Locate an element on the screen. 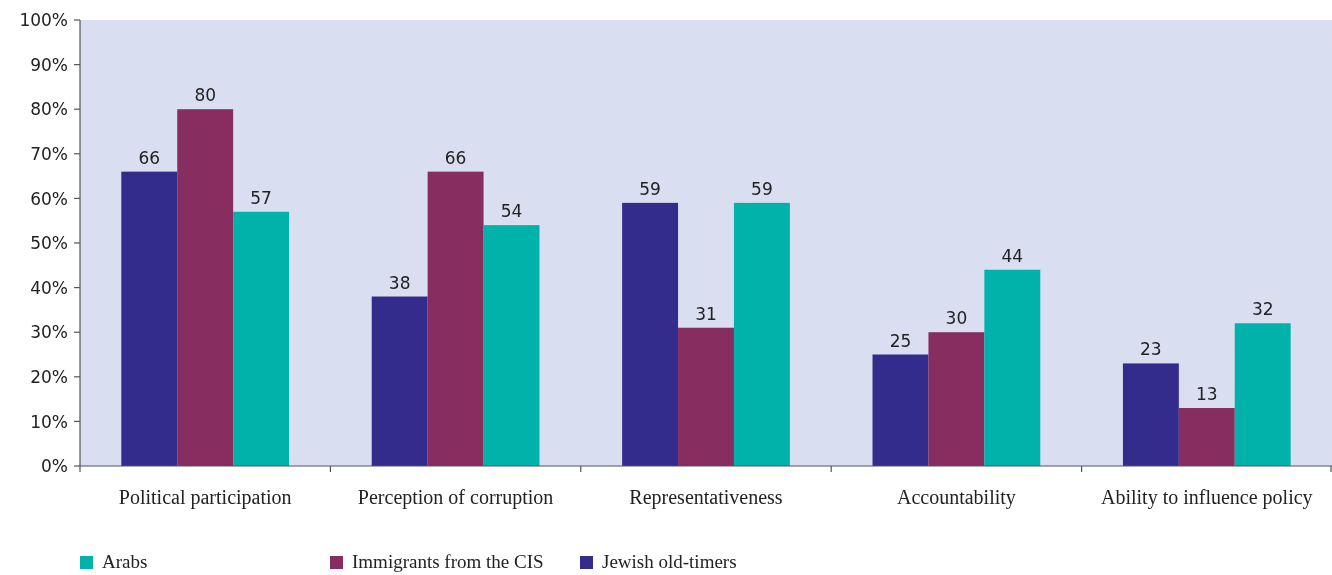 The width and height of the screenshot is (1332, 575). data-label: 23 is located at coordinates (1151, 349).